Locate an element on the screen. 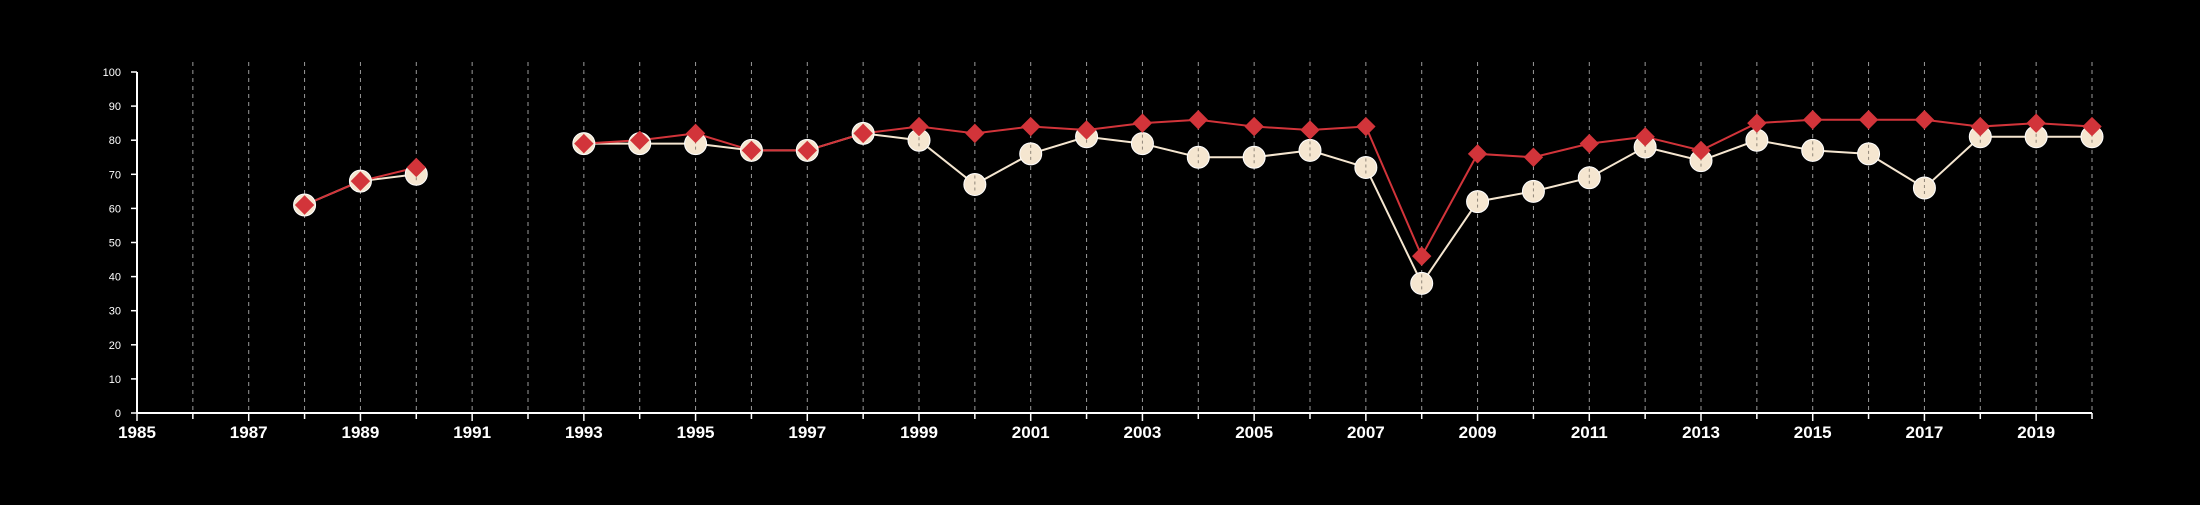 The height and width of the screenshot is (505, 2200). x-tick-label: 2017 is located at coordinates (1925, 432).